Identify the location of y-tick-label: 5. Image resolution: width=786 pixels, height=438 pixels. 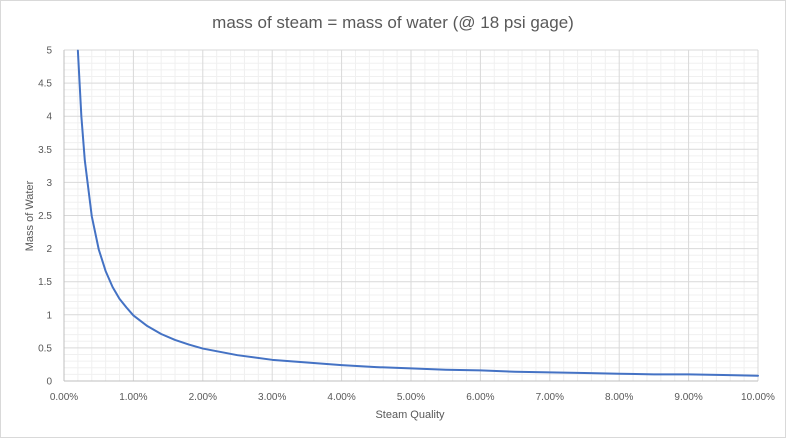
(49, 51).